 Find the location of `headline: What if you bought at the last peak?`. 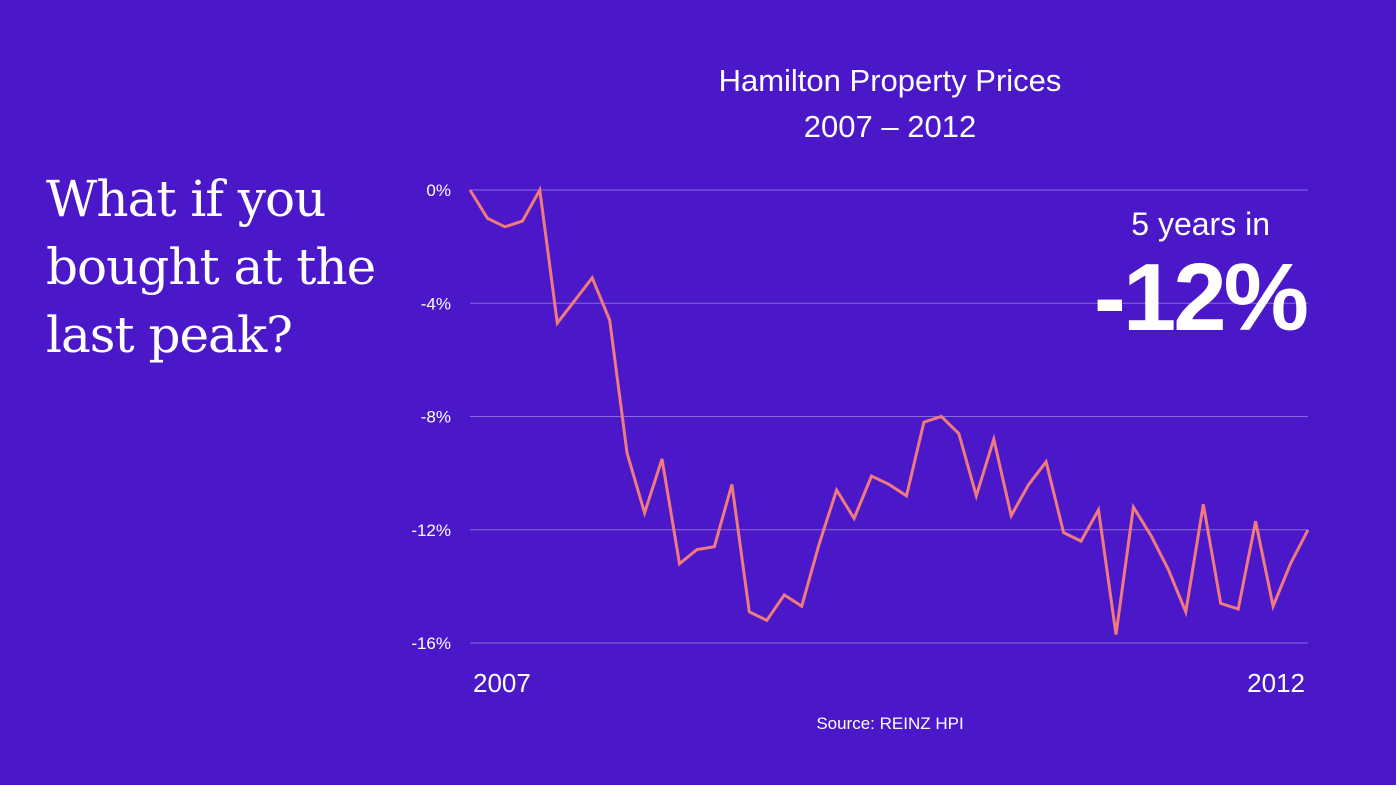

headline: What if you bought at the last peak? is located at coordinates (211, 267).